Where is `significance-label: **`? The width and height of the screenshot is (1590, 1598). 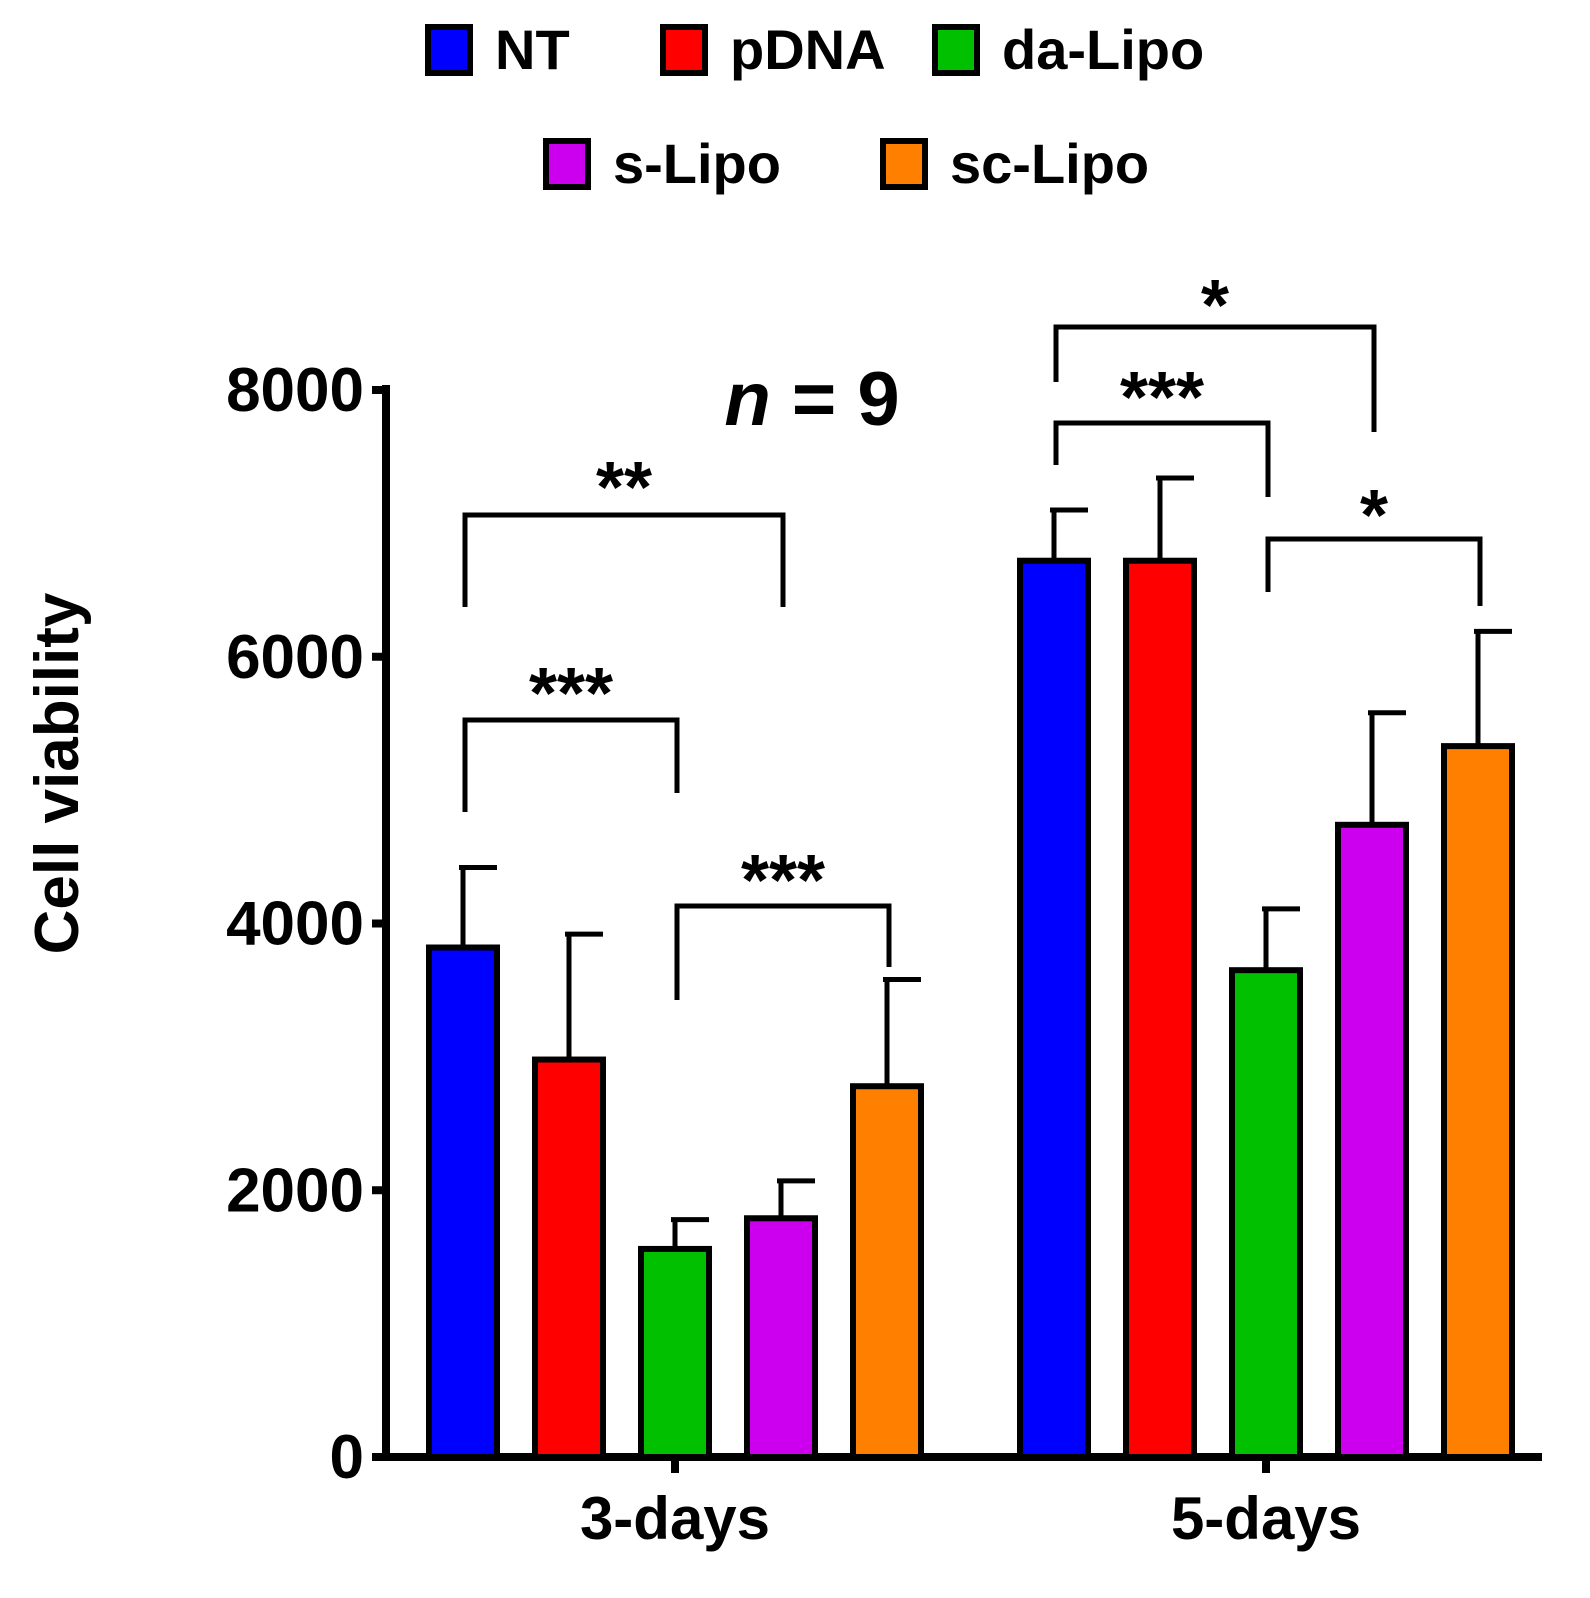 significance-label: ** is located at coordinates (624, 488).